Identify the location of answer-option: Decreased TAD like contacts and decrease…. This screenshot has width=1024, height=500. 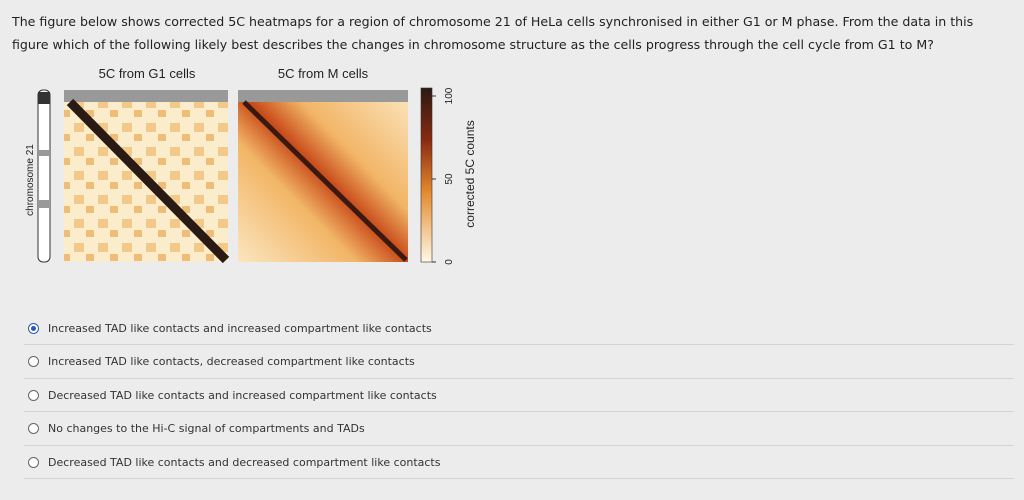
(519, 462).